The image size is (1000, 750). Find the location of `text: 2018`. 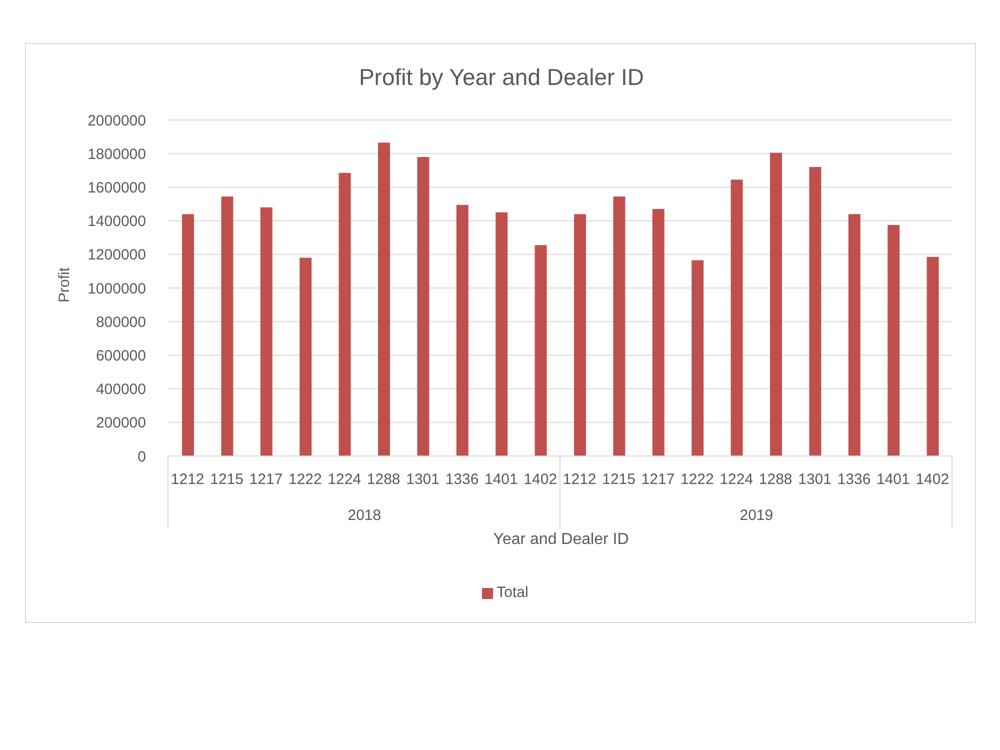

text: 2018 is located at coordinates (365, 515).